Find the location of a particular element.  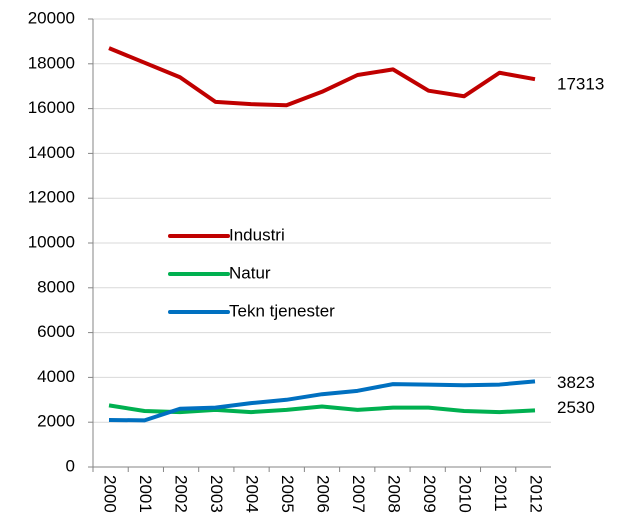

legend-label: Industri is located at coordinates (257, 234).